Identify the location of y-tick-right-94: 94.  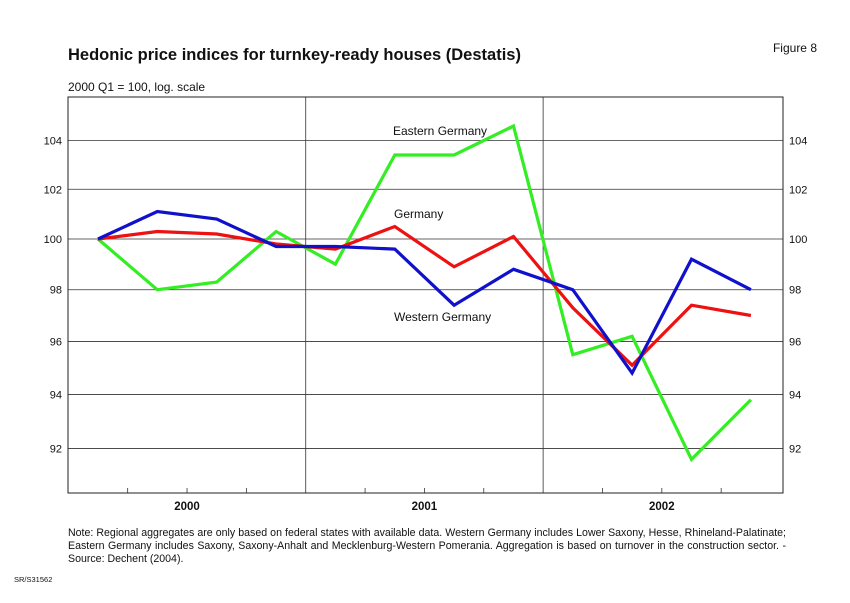
(795, 395).